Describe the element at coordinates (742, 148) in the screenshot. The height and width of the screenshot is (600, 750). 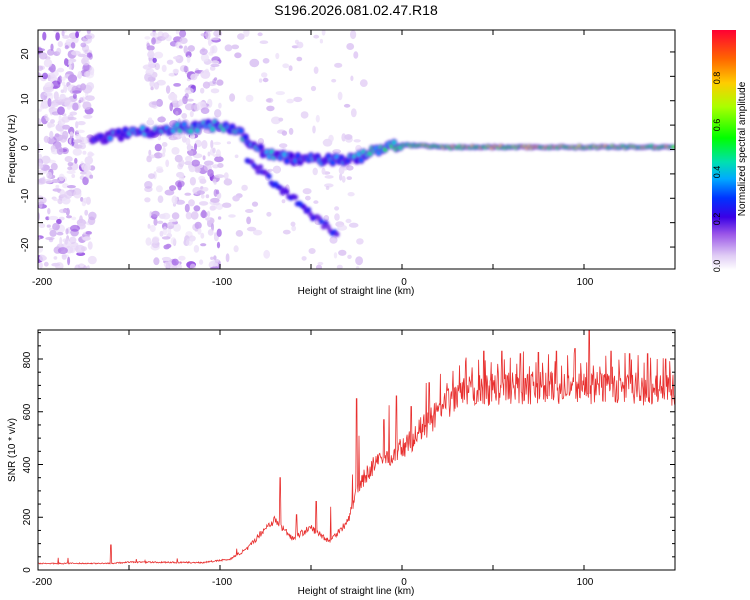
I see `colorbar-label: Normalized spectral amplitude` at that location.